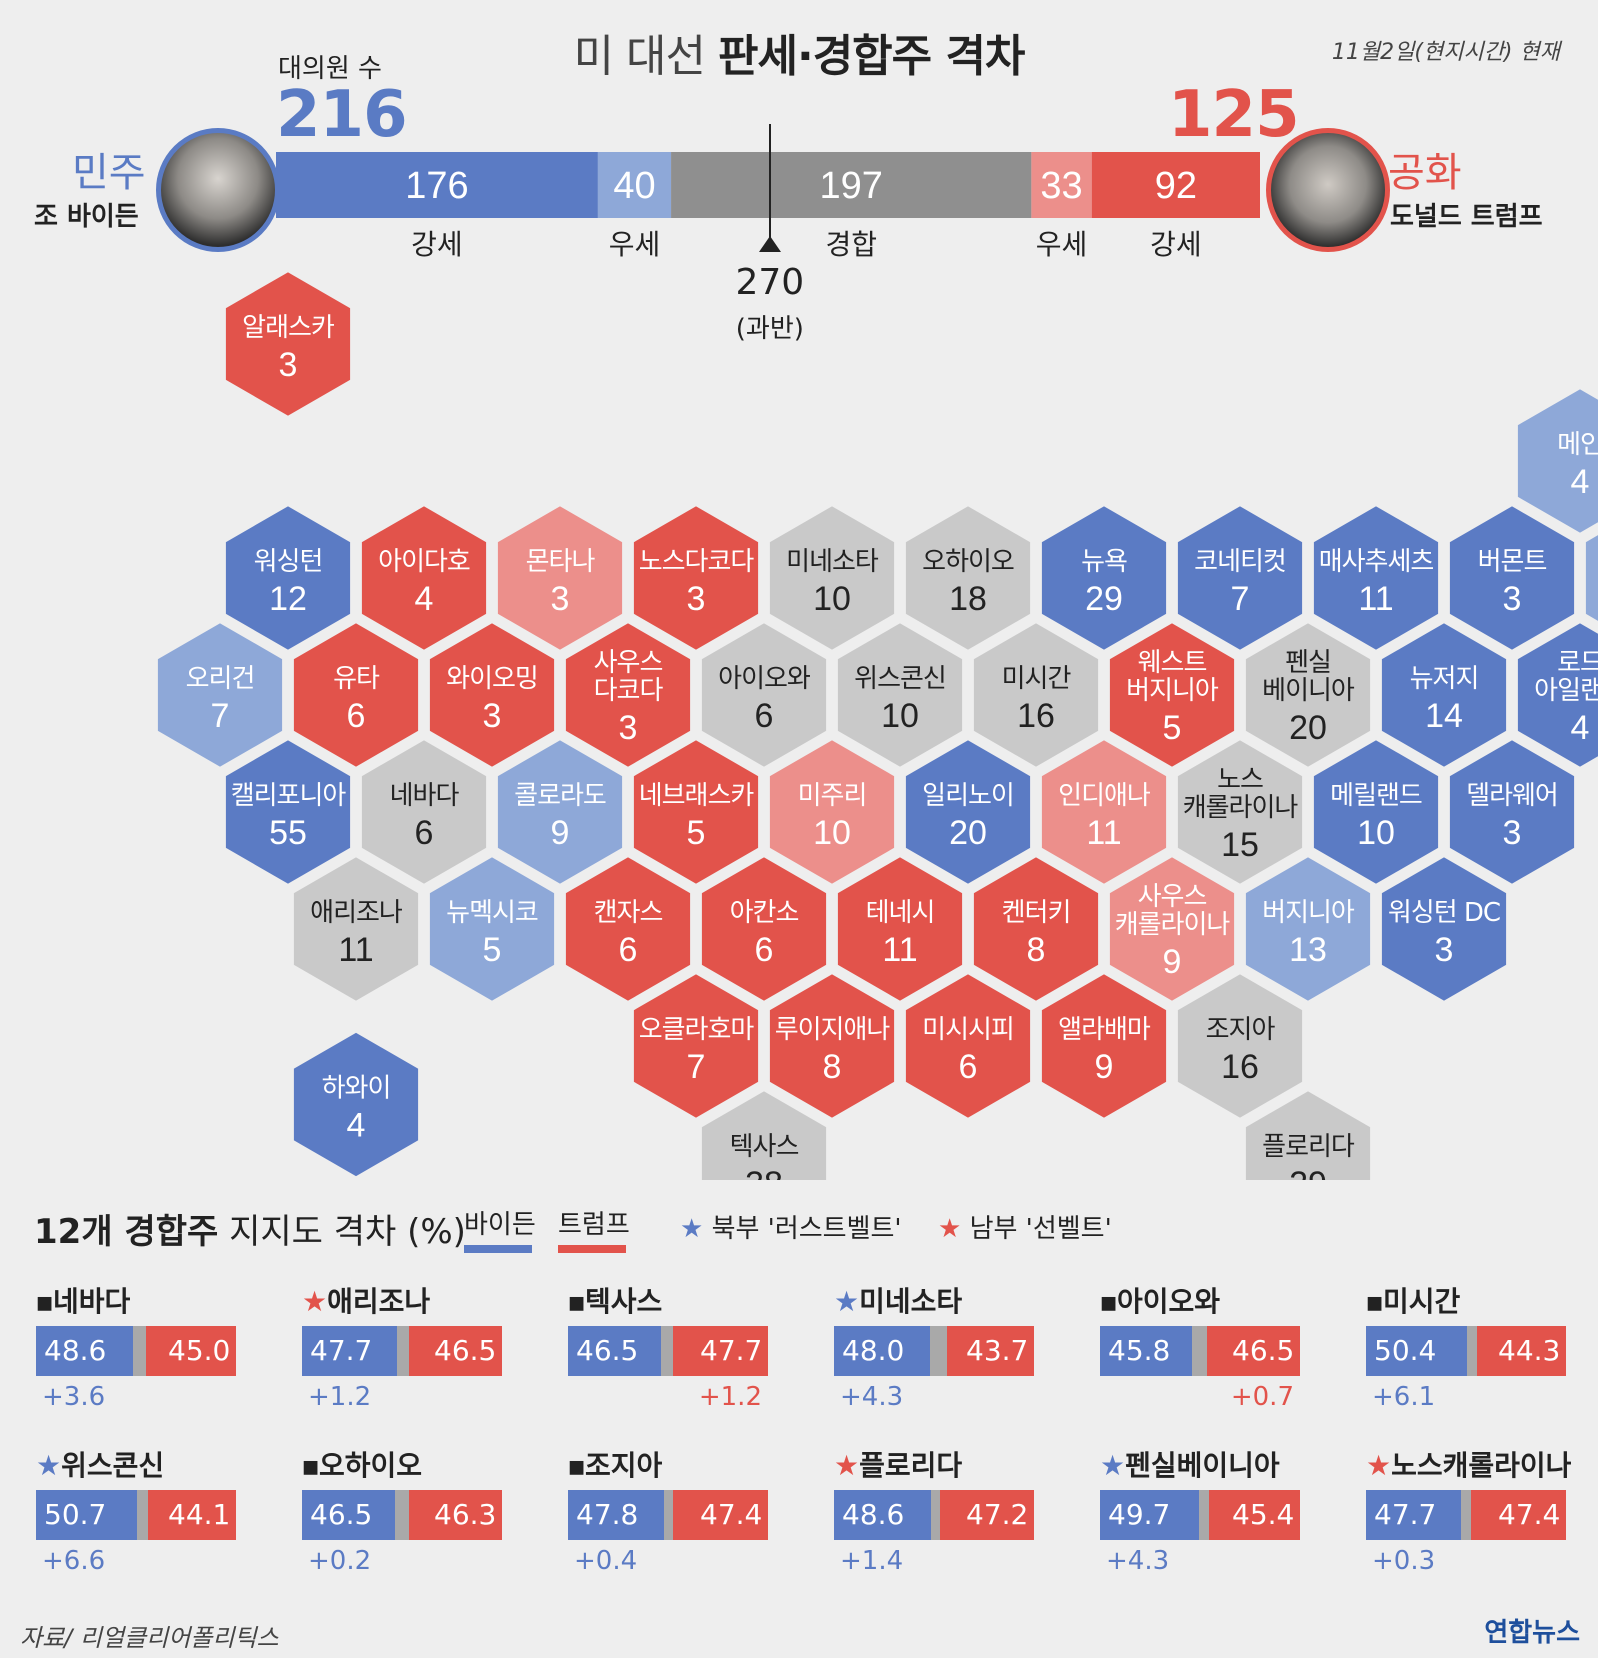 The width and height of the screenshot is (1598, 1658). Describe the element at coordinates (149, 1638) in the screenshot. I see `source-label: 자료/ 리얼클리어폴리틱스` at that location.